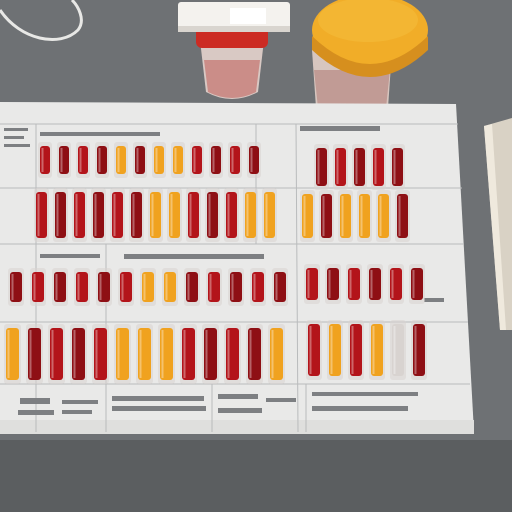 The image size is (512, 512). What do you see at coordinates (498, 224) in the screenshot?
I see `side-card` at bounding box center [498, 224].